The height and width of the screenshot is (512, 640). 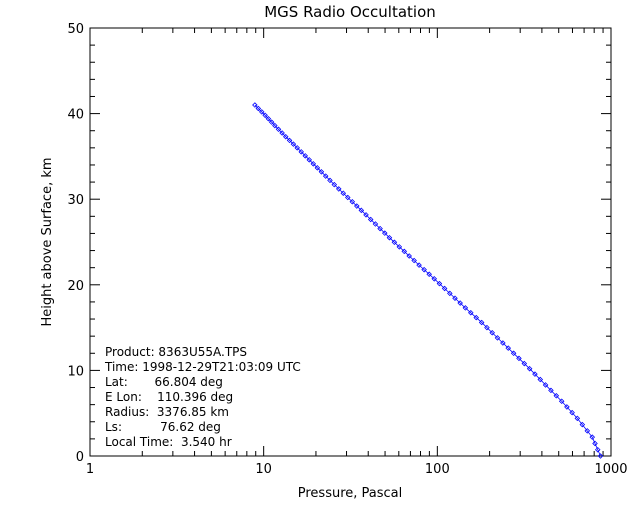 I want to click on y-tick-label: 10, so click(x=75, y=371).